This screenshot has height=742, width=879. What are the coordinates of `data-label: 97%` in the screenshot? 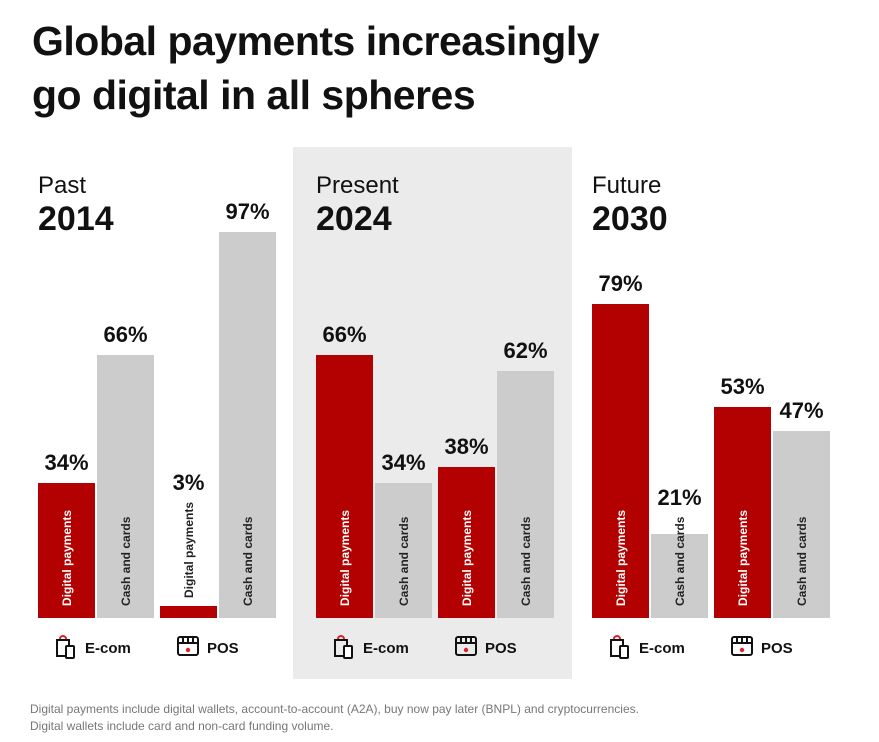 It's located at (247, 211).